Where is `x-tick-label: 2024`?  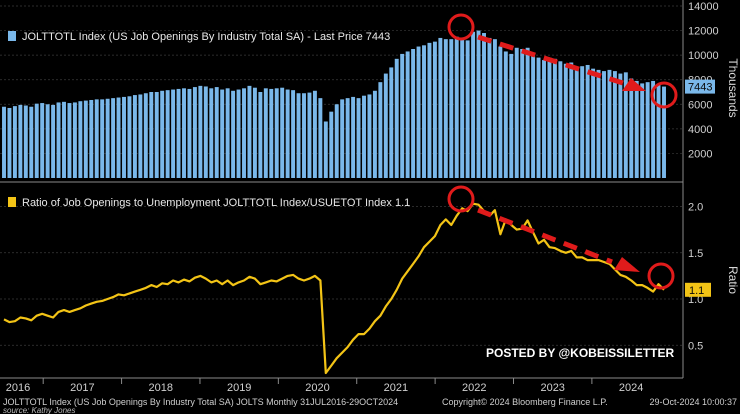 x-tick-label: 2024 is located at coordinates (631, 388).